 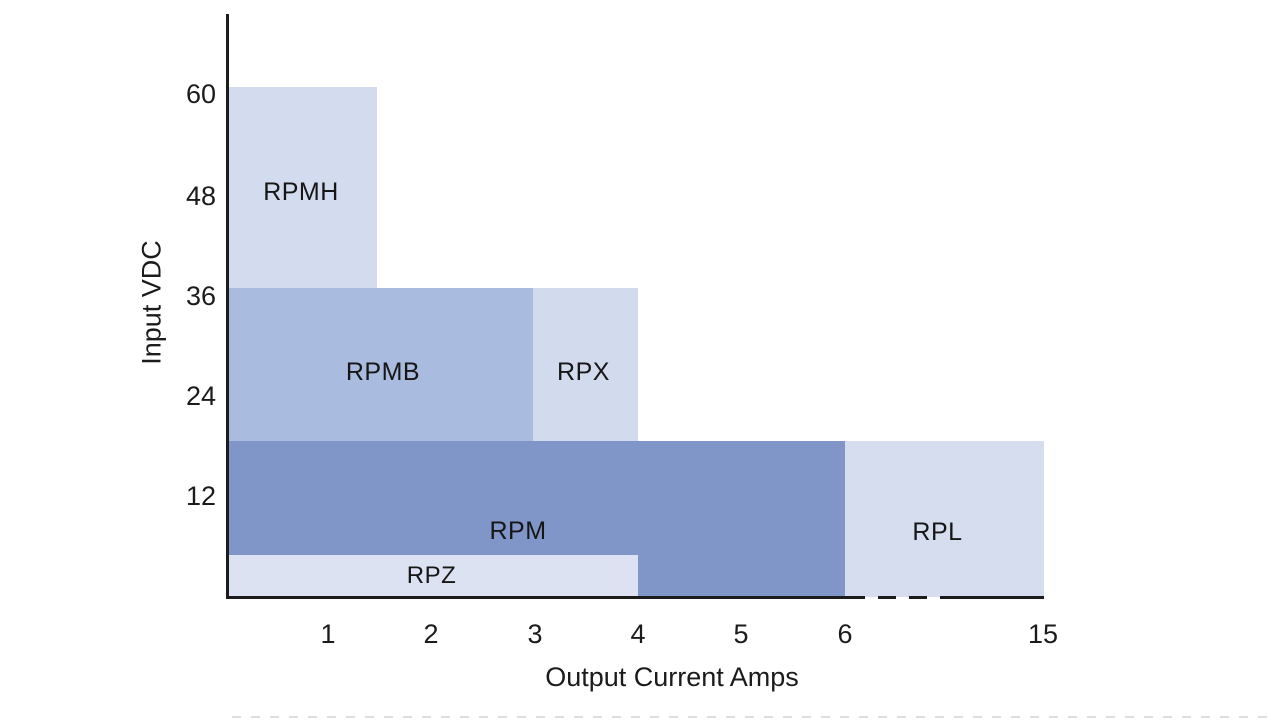 I want to click on region-rpx: RPX, so click(x=585, y=364).